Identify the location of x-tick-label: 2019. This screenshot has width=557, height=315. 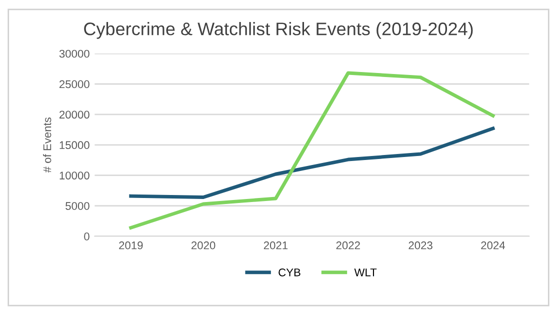
(131, 245).